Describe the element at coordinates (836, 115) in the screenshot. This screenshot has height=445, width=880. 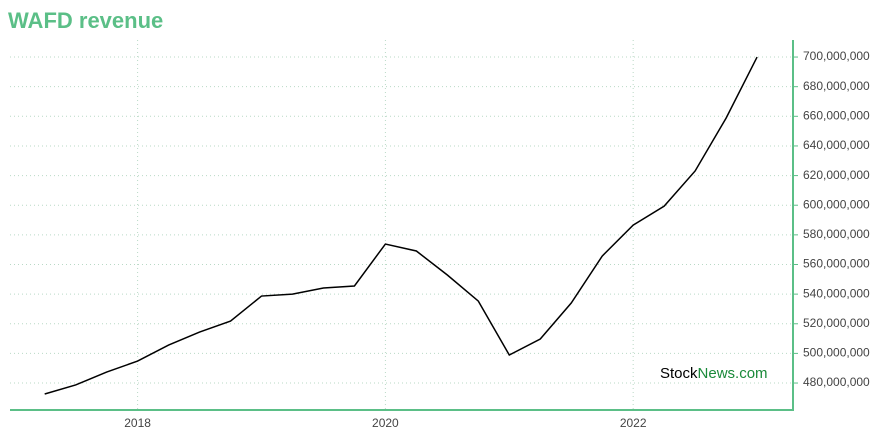
I see `y-tick-label: 660,000,000` at that location.